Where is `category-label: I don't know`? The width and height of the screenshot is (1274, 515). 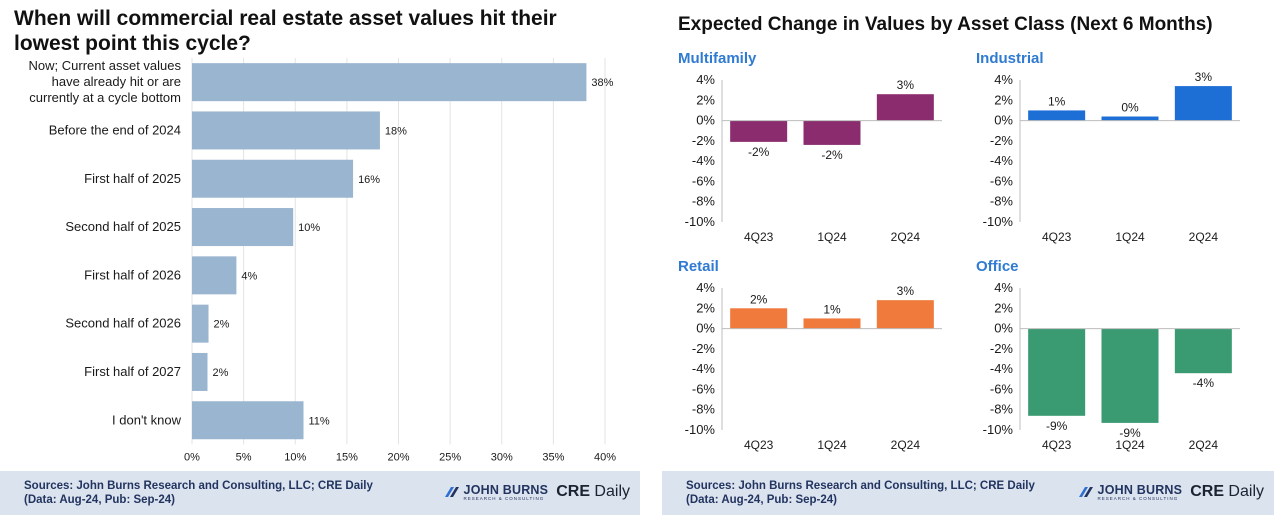 category-label: I don't know is located at coordinates (147, 419).